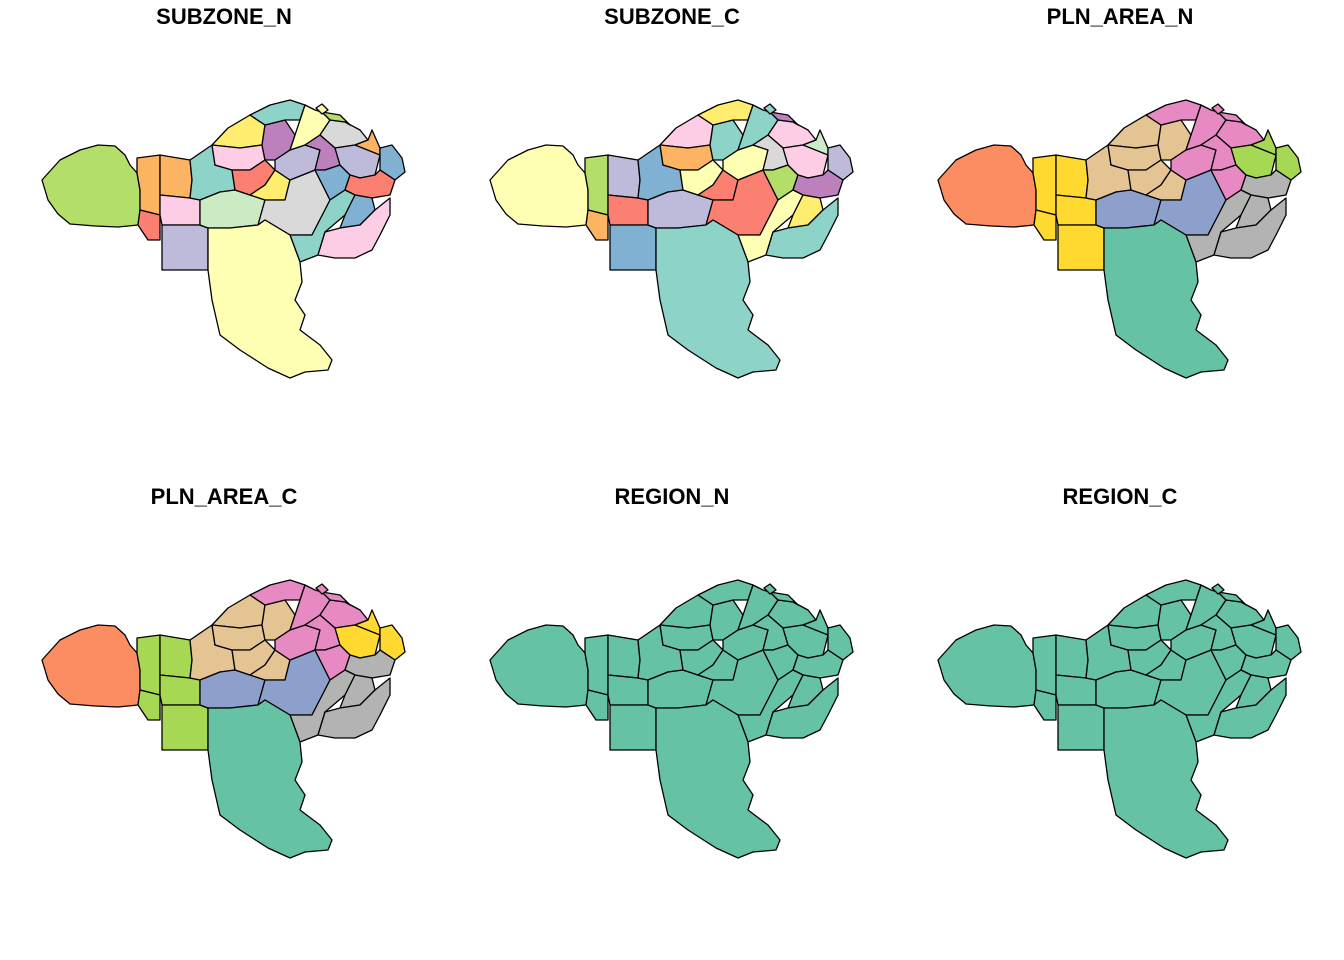 The width and height of the screenshot is (1344, 960). Describe the element at coordinates (1120, 16) in the screenshot. I see `panel-title: PLN_AREA_N` at that location.